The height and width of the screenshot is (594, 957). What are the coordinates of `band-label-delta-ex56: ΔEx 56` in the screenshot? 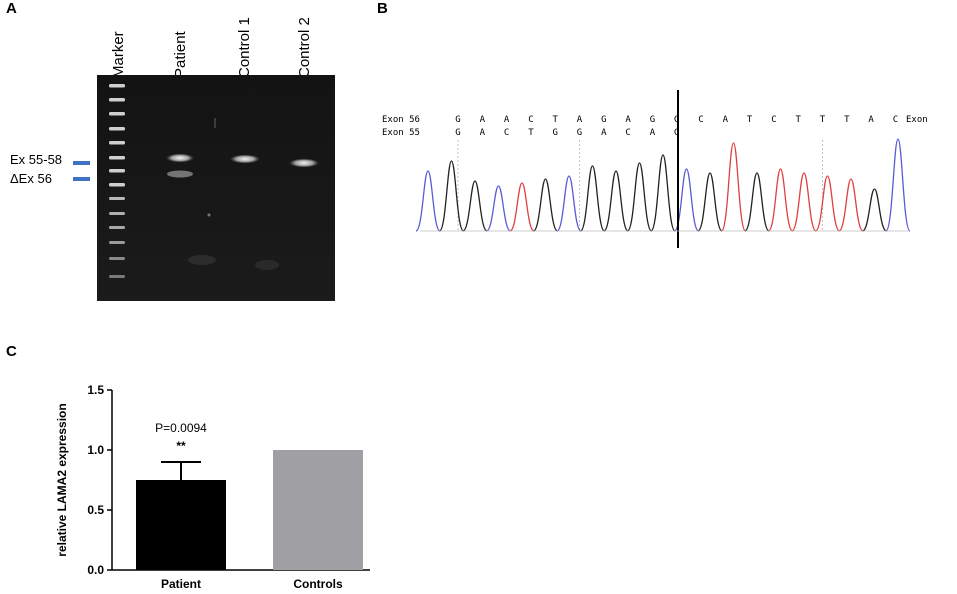 It's located at (31, 178).